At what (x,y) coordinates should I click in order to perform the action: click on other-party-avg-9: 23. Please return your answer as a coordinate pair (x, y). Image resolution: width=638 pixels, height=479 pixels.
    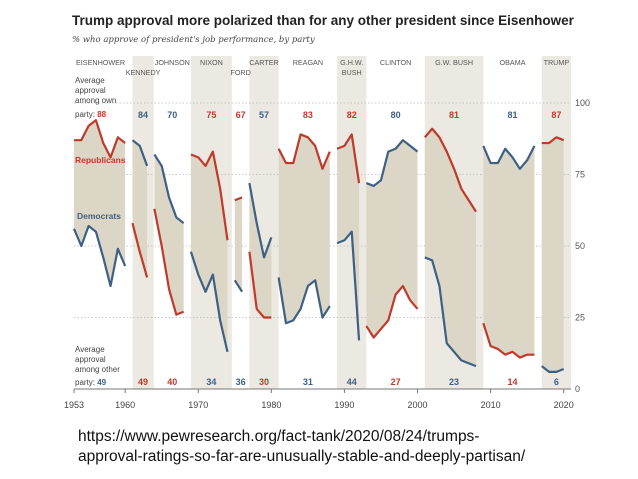
    Looking at the image, I should click on (454, 382).